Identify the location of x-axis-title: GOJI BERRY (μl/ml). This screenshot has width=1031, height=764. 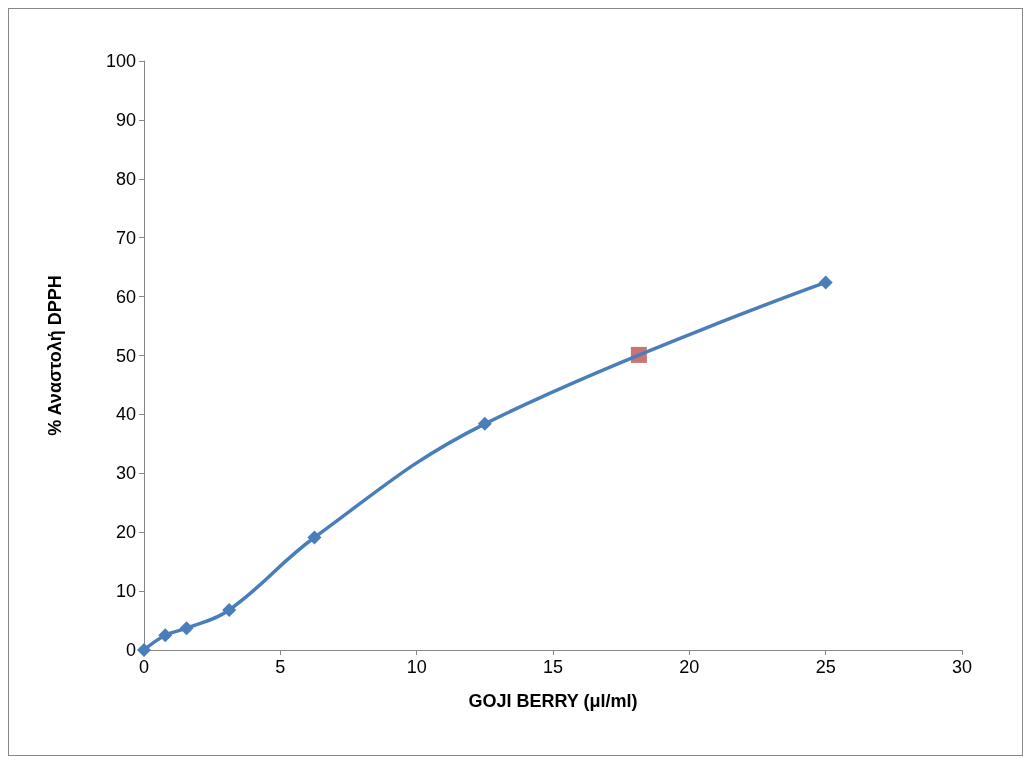
(553, 701).